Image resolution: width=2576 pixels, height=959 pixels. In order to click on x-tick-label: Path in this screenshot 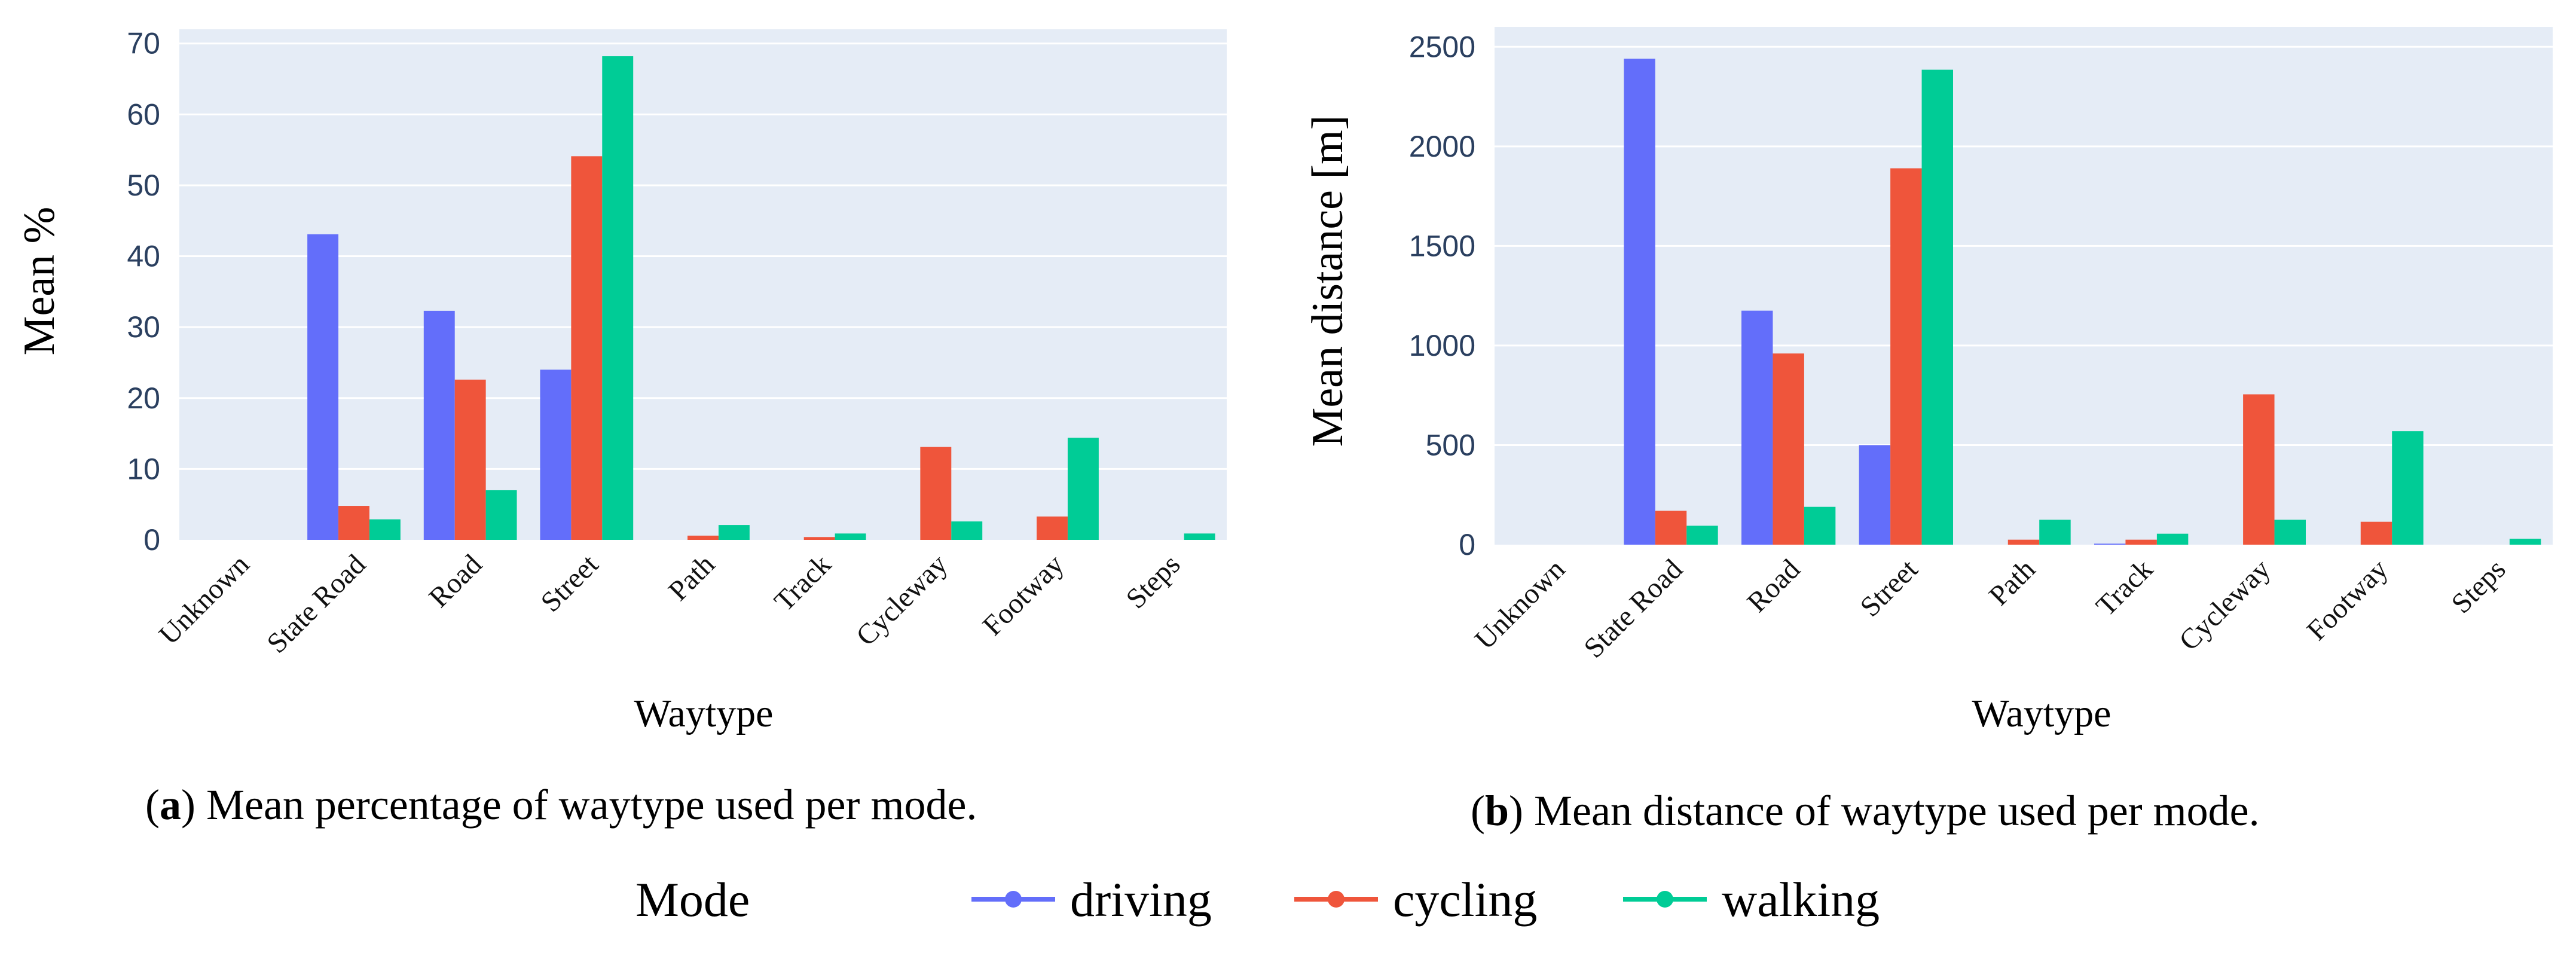, I will do `click(2012, 582)`.